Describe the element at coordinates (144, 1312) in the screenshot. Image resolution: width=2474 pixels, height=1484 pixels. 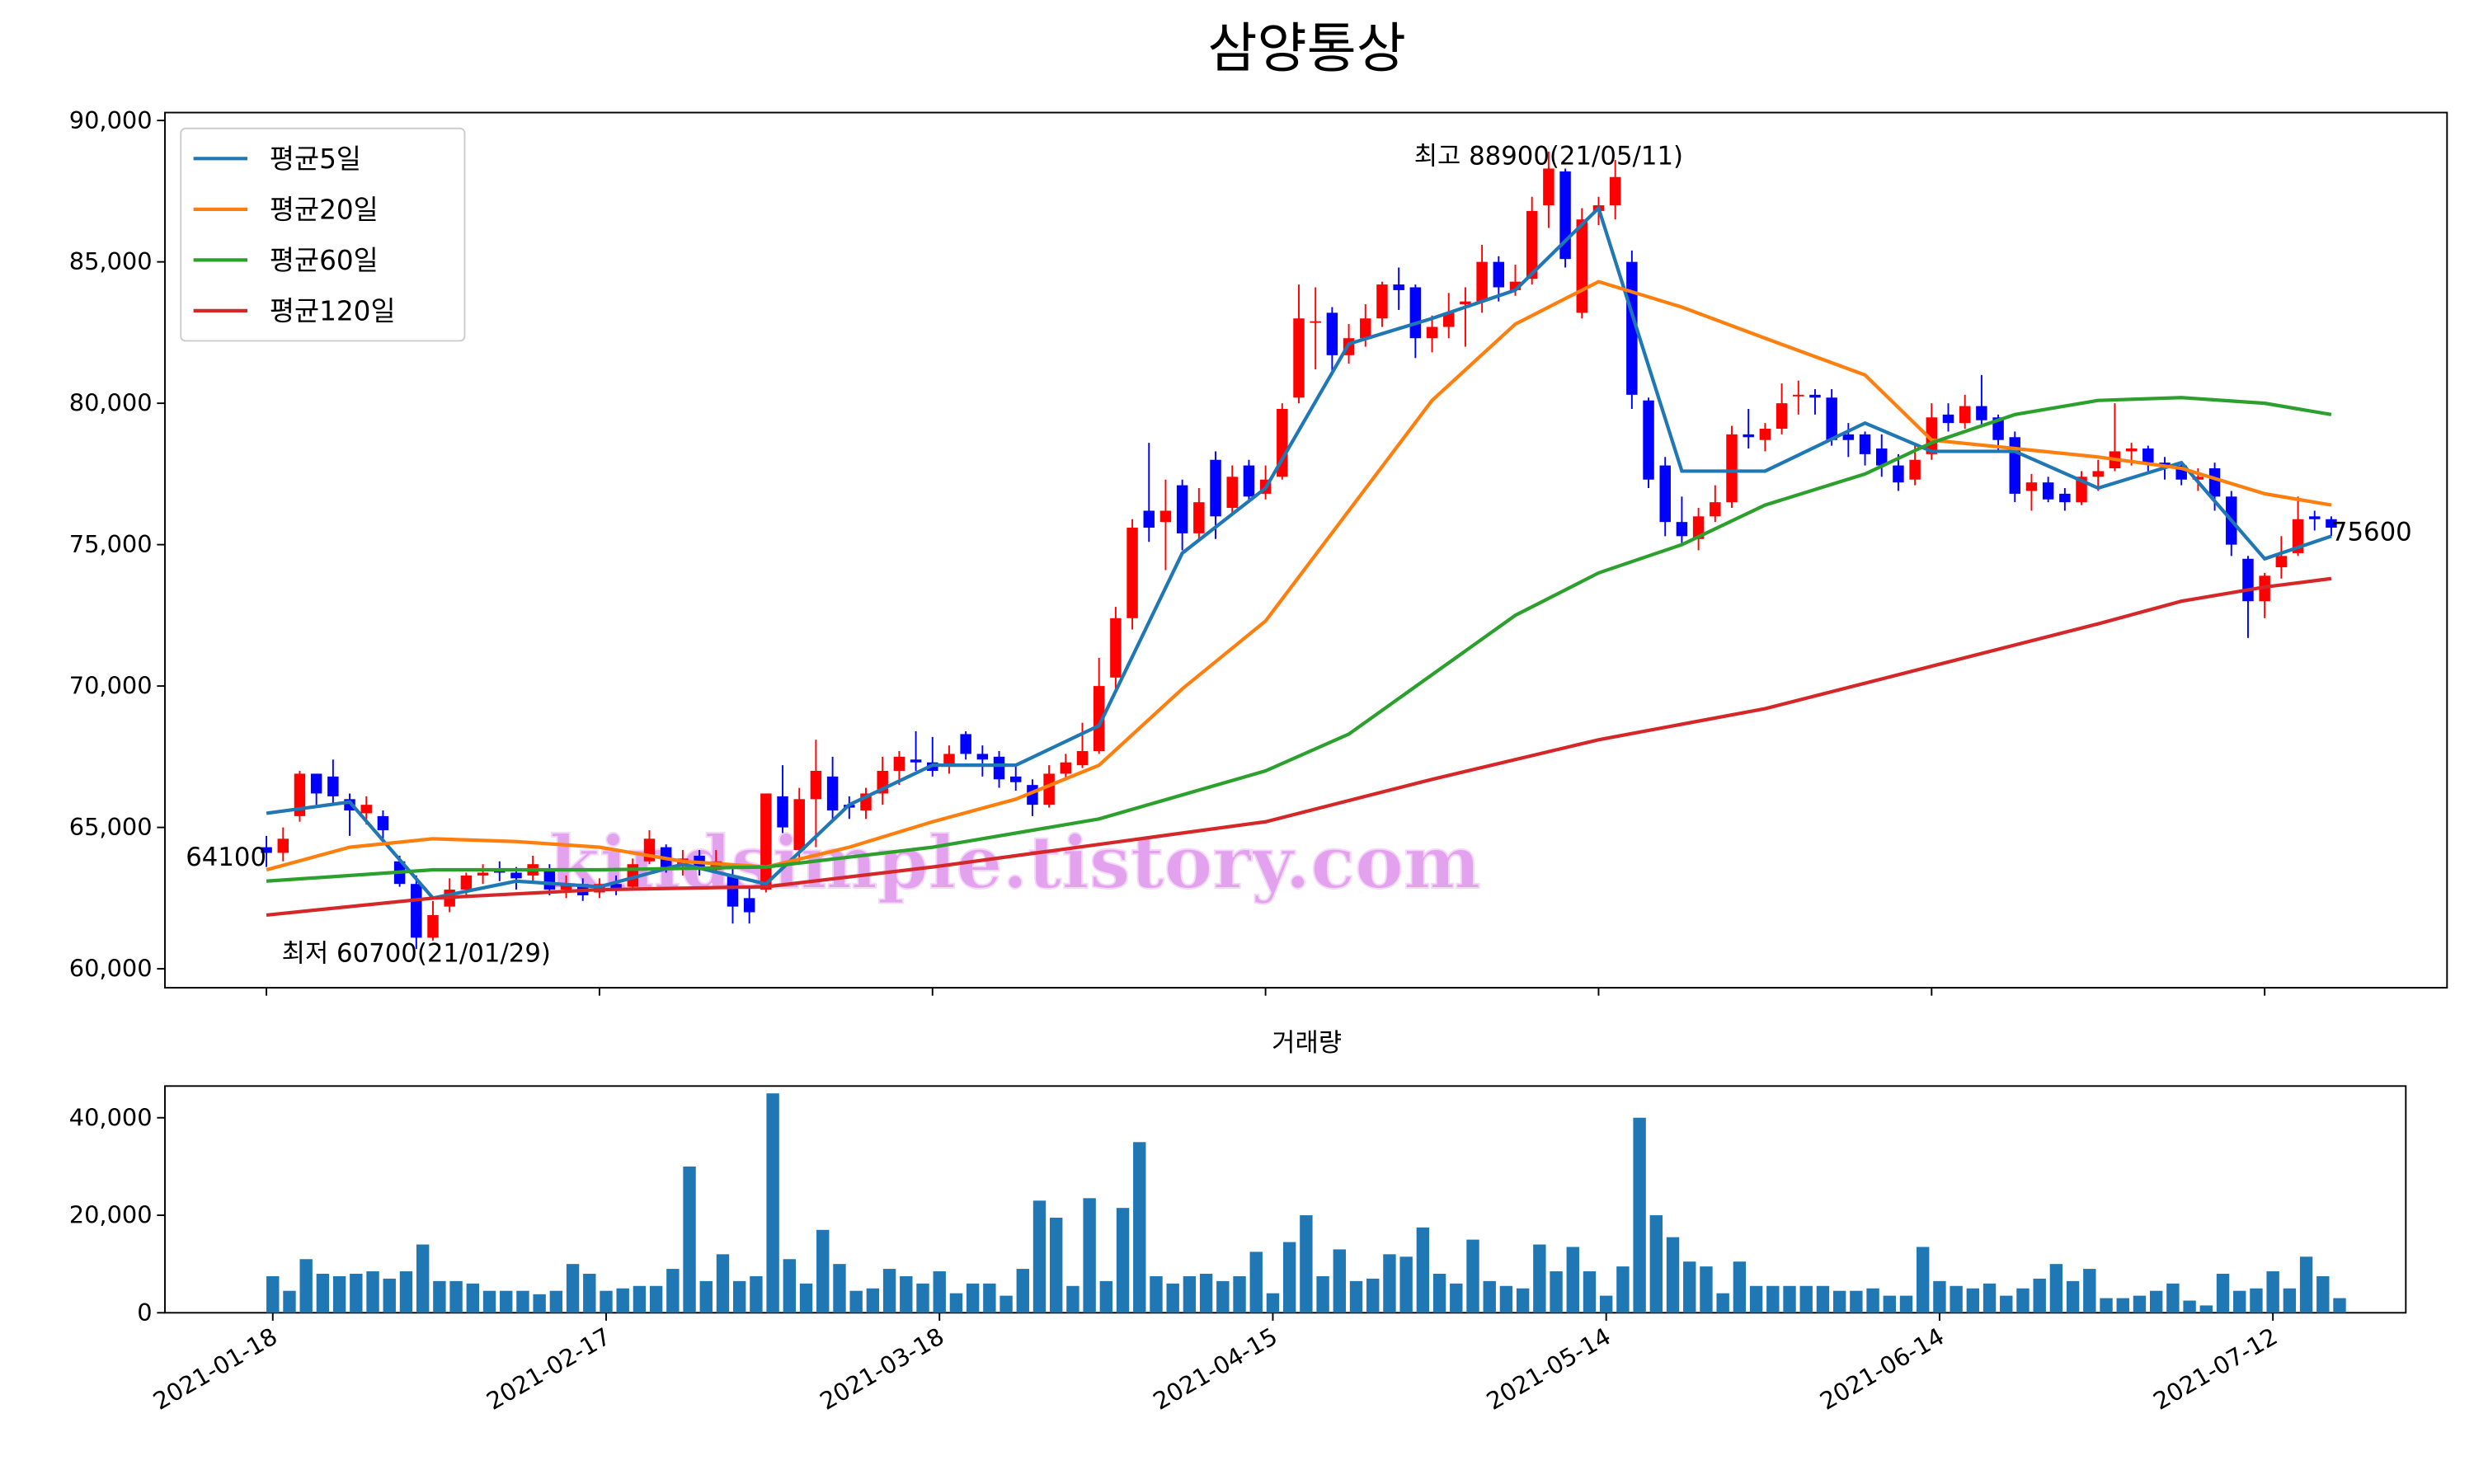
I see `y-tick-label: 0` at that location.